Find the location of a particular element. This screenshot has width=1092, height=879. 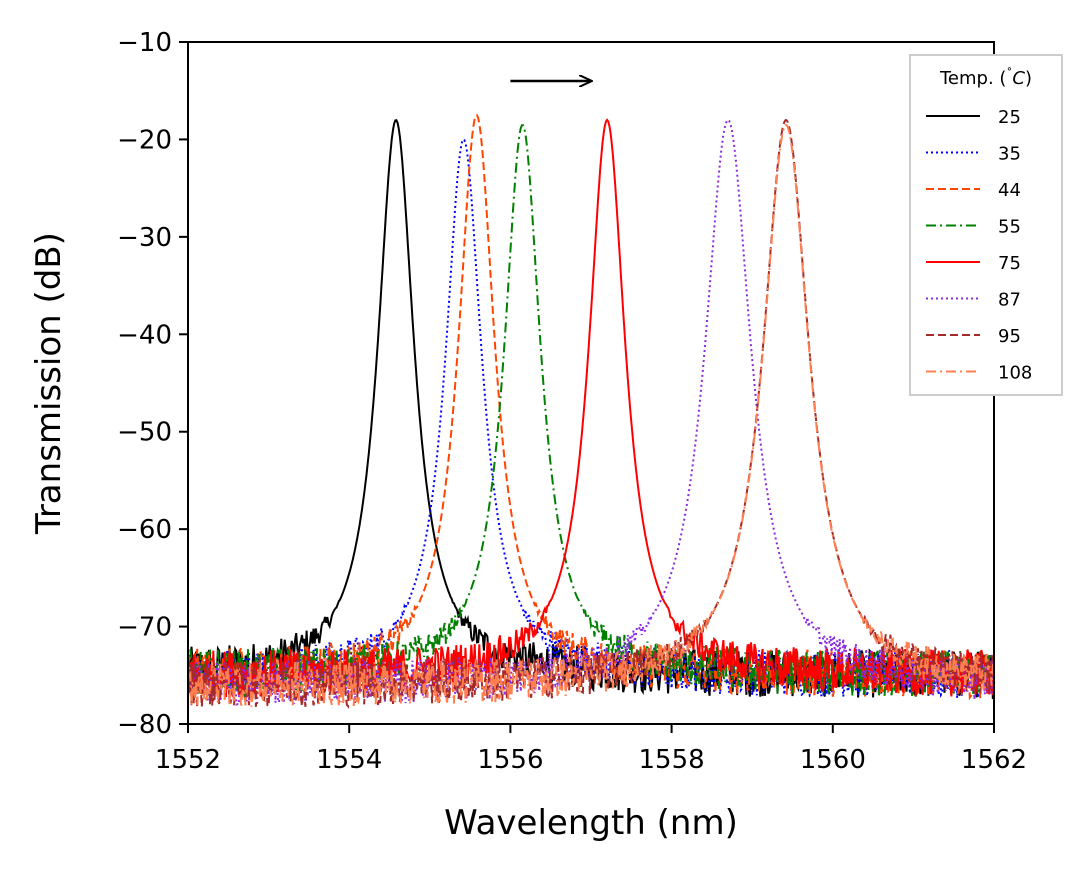

legend-label-87: 87 is located at coordinates (1009, 300).